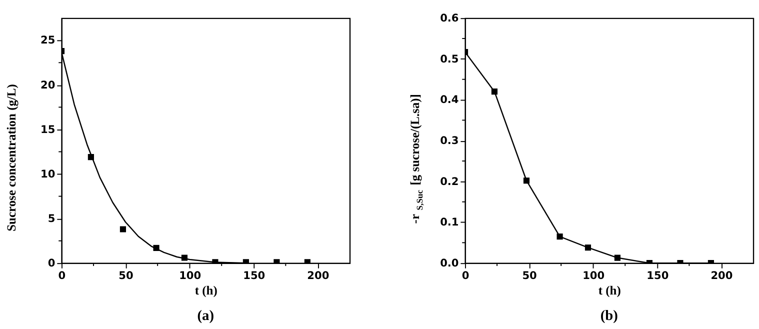 This screenshot has height=329, width=759. What do you see at coordinates (48, 130) in the screenshot?
I see `y-tick-label: 15` at bounding box center [48, 130].